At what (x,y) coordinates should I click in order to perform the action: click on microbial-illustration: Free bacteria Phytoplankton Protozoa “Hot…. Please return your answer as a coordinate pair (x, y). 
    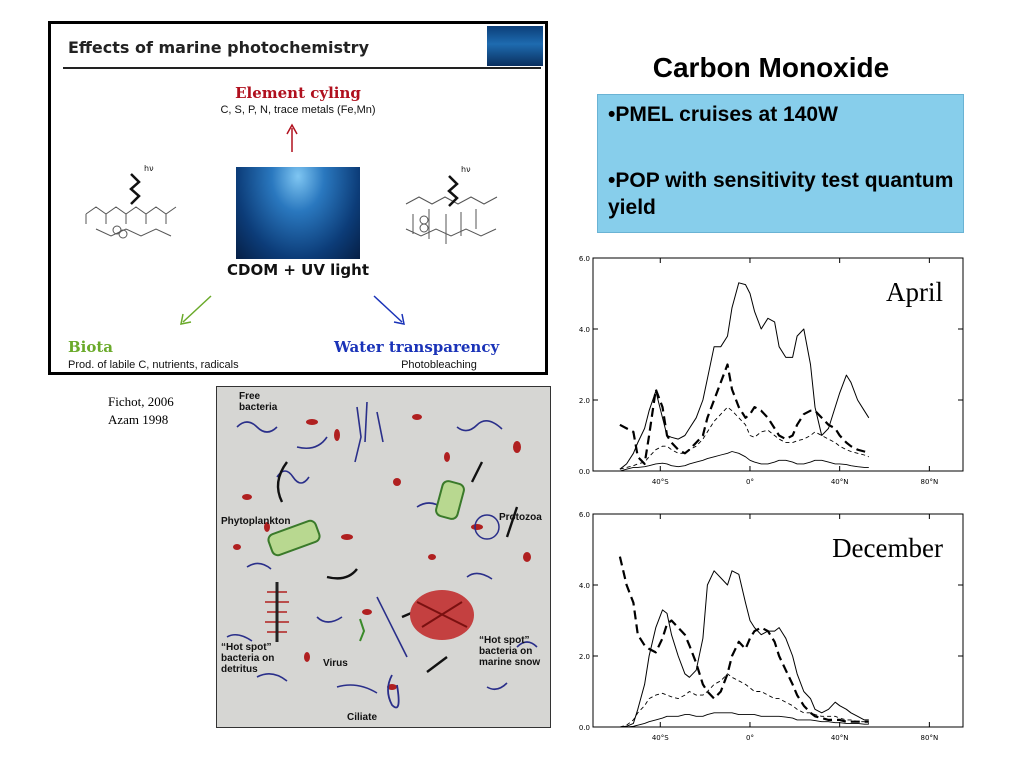
    Looking at the image, I should click on (383, 557).